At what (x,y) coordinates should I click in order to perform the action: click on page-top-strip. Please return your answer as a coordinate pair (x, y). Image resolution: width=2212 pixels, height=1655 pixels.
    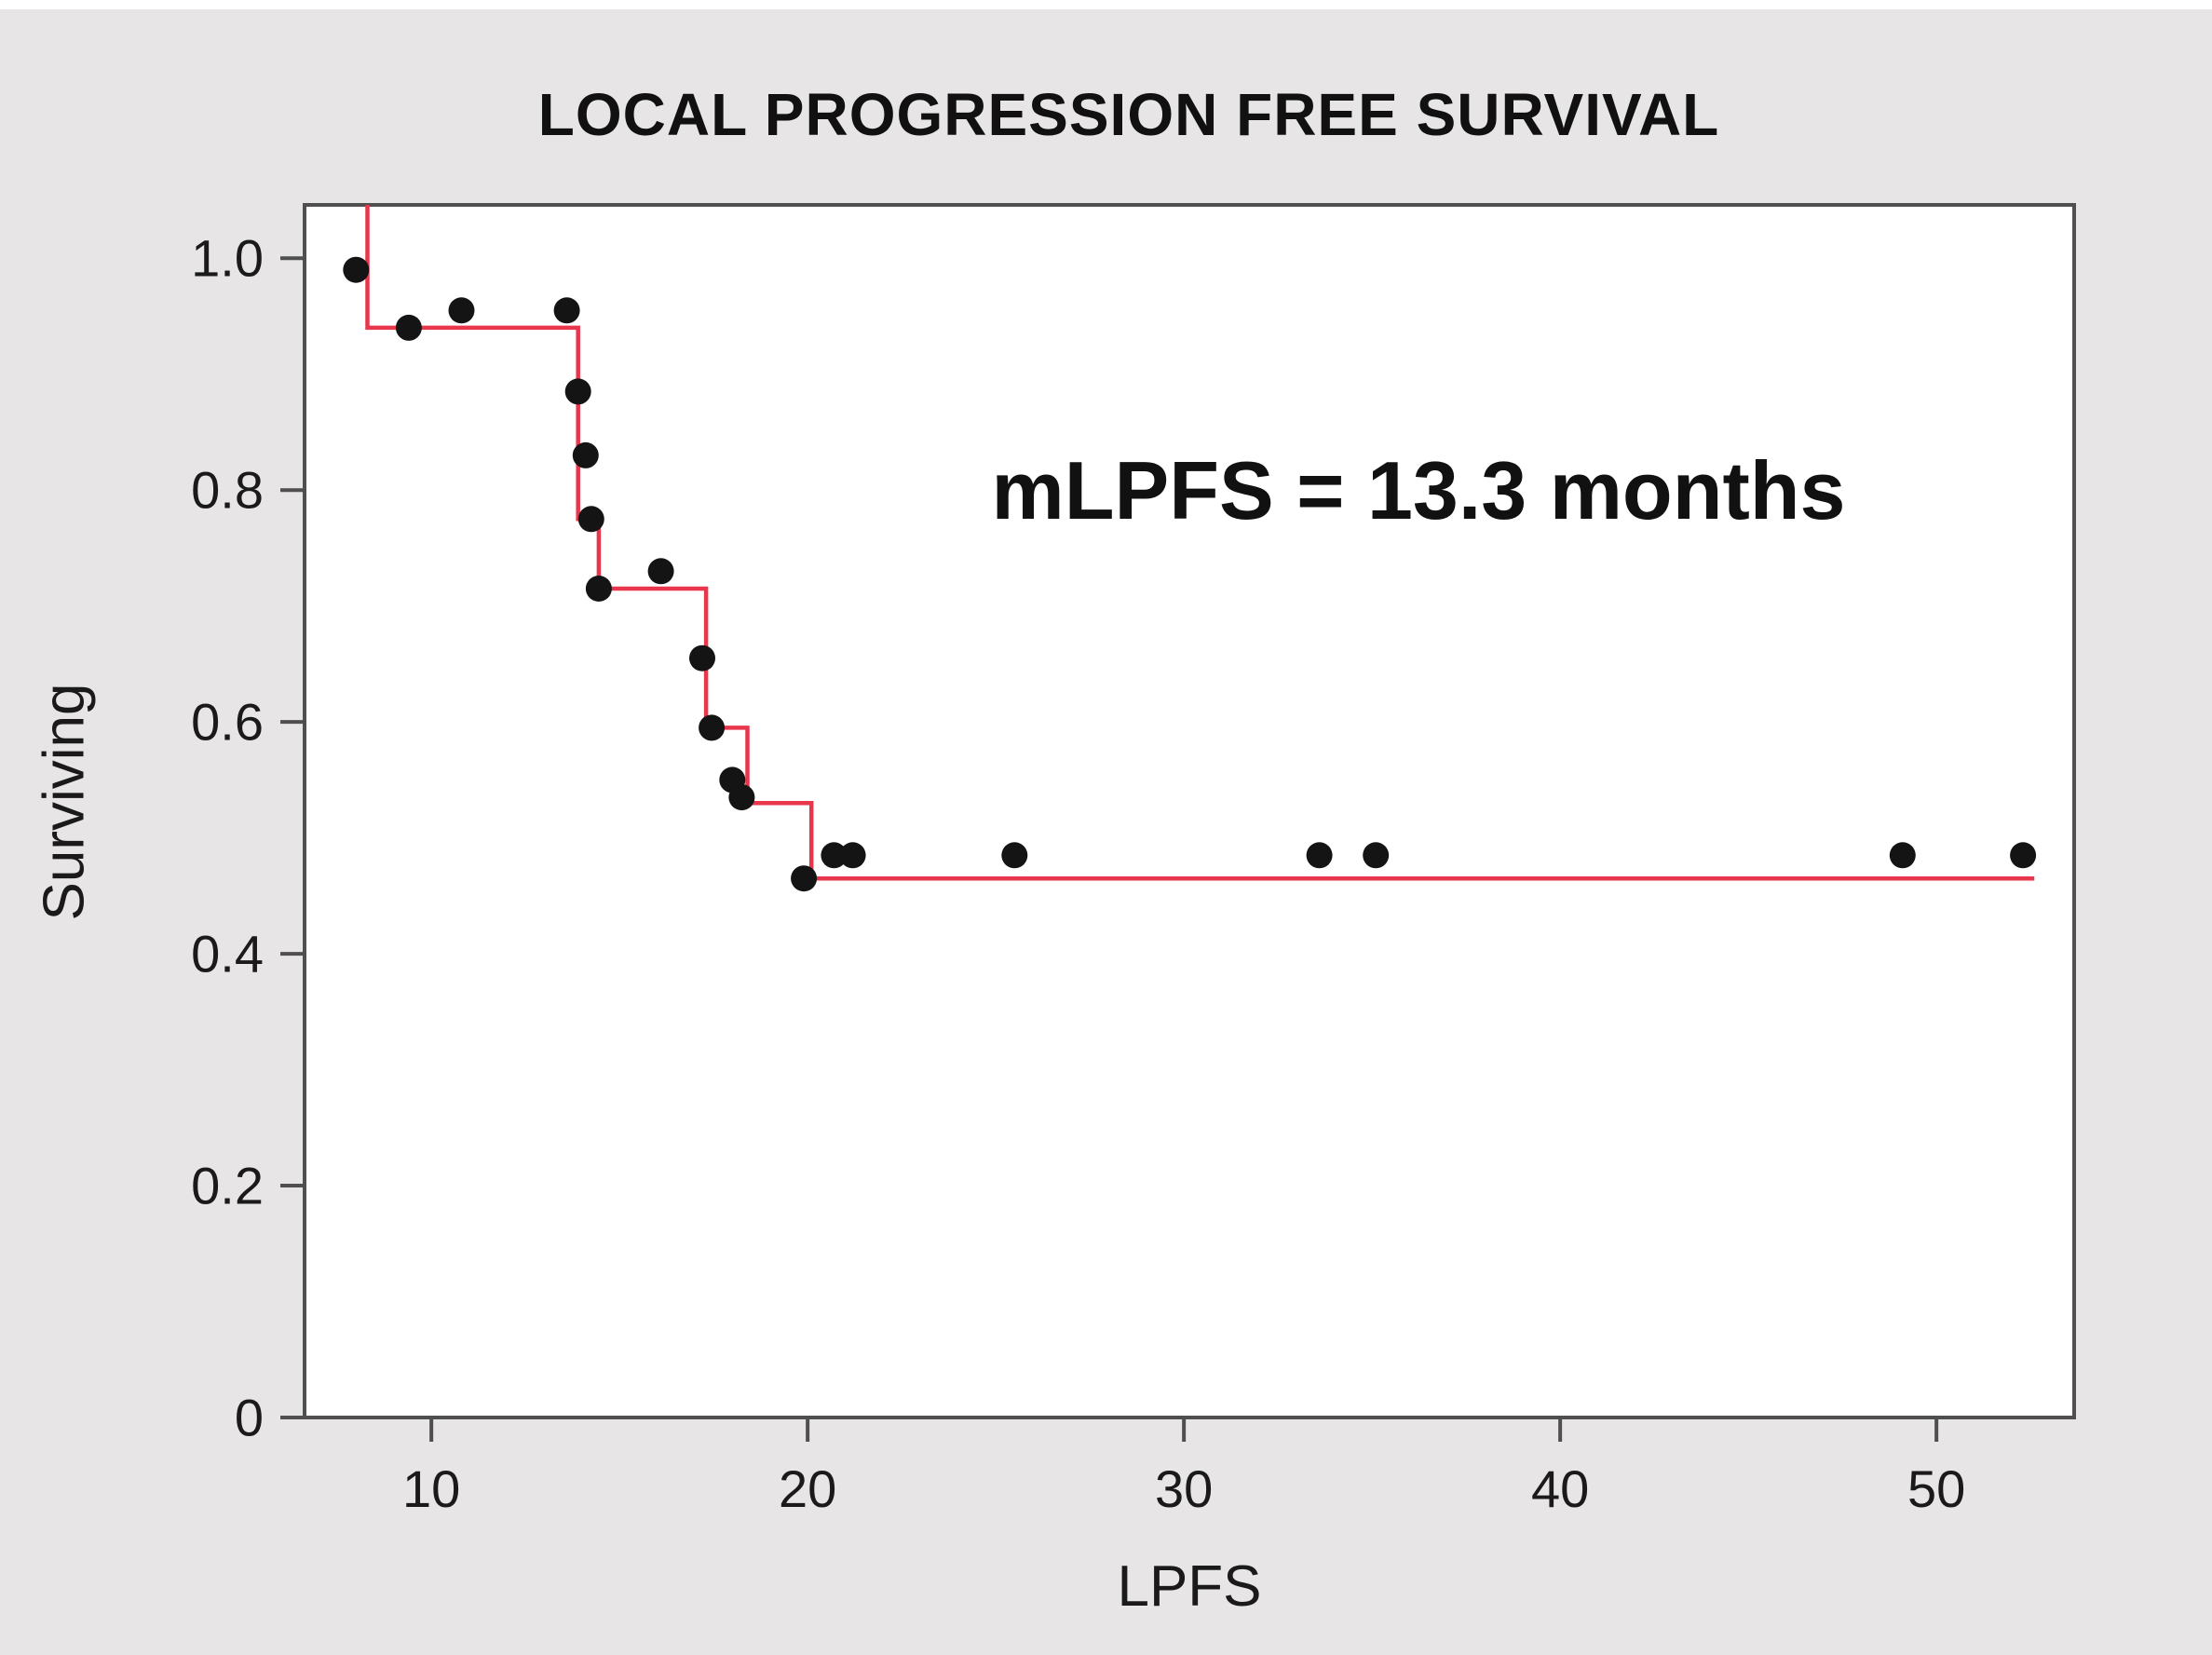
    Looking at the image, I should click on (1106, 4).